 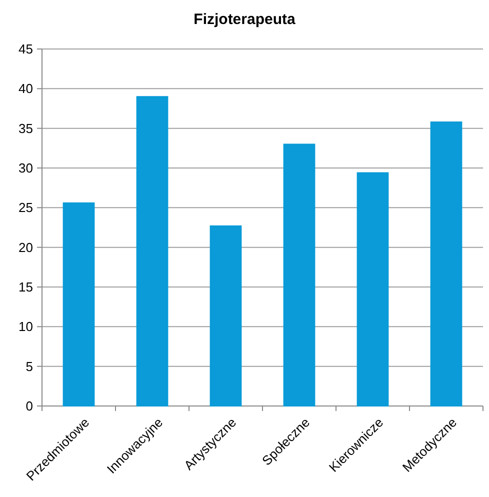 I want to click on y-tick-label: 35, so click(x=25, y=128).